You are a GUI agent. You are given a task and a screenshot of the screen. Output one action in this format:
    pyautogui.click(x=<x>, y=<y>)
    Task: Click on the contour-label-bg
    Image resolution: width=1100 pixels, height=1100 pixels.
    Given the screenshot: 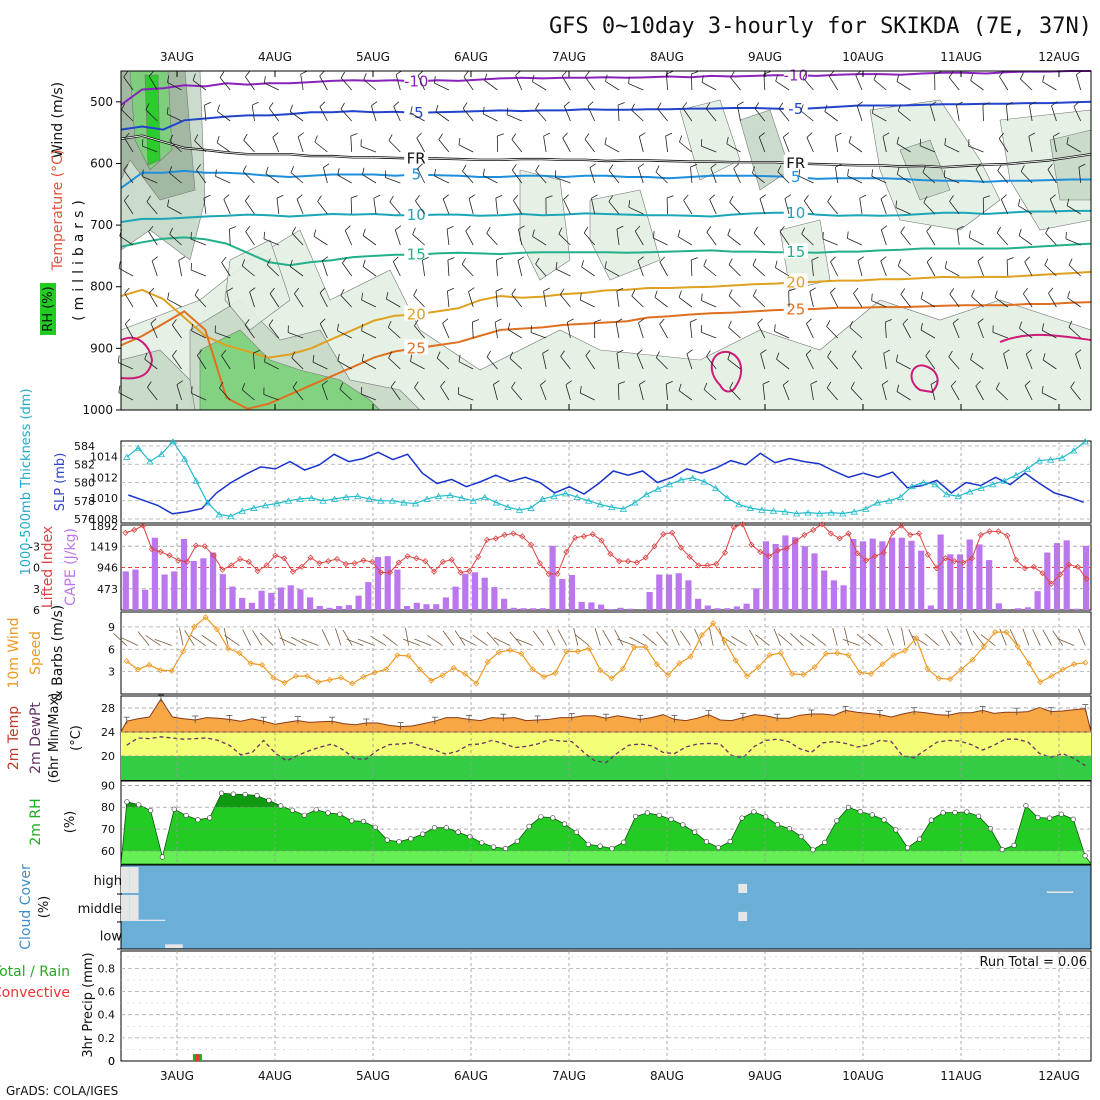 What is the action you would take?
    pyautogui.click(x=795, y=308)
    